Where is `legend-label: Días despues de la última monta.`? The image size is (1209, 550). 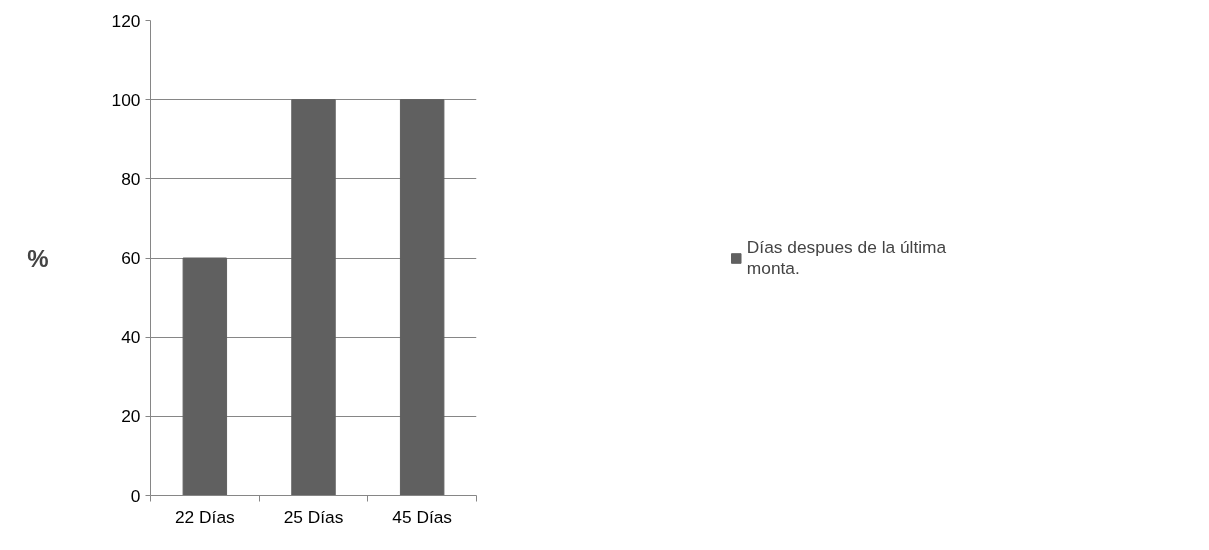 legend-label: Días despues de la última monta. is located at coordinates (846, 257).